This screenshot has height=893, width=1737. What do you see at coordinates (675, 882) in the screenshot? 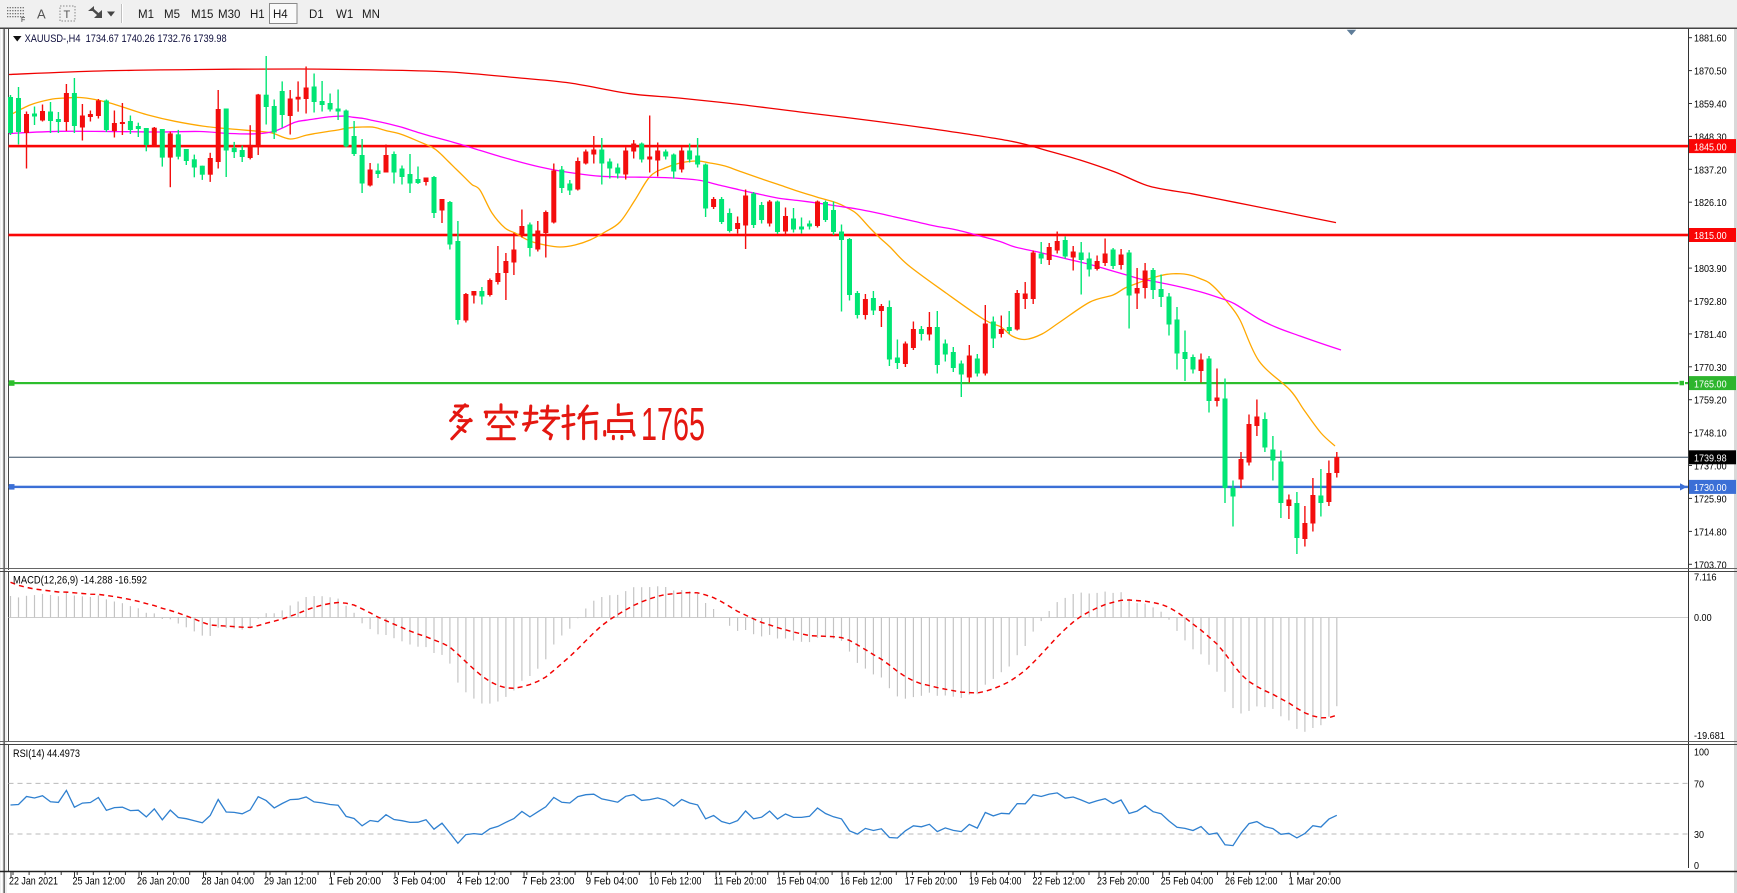
I see `svg-text: 10 Feb 12:00` at bounding box center [675, 882].